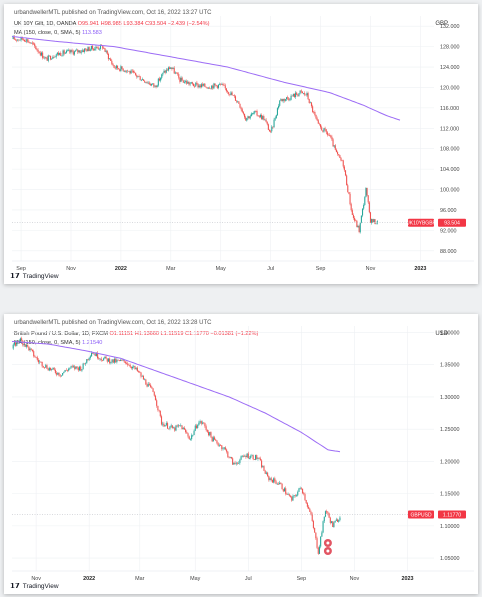 This screenshot has width=482, height=597. What do you see at coordinates (450, 527) in the screenshot?
I see `y-tick-label: 1.10000` at bounding box center [450, 527].